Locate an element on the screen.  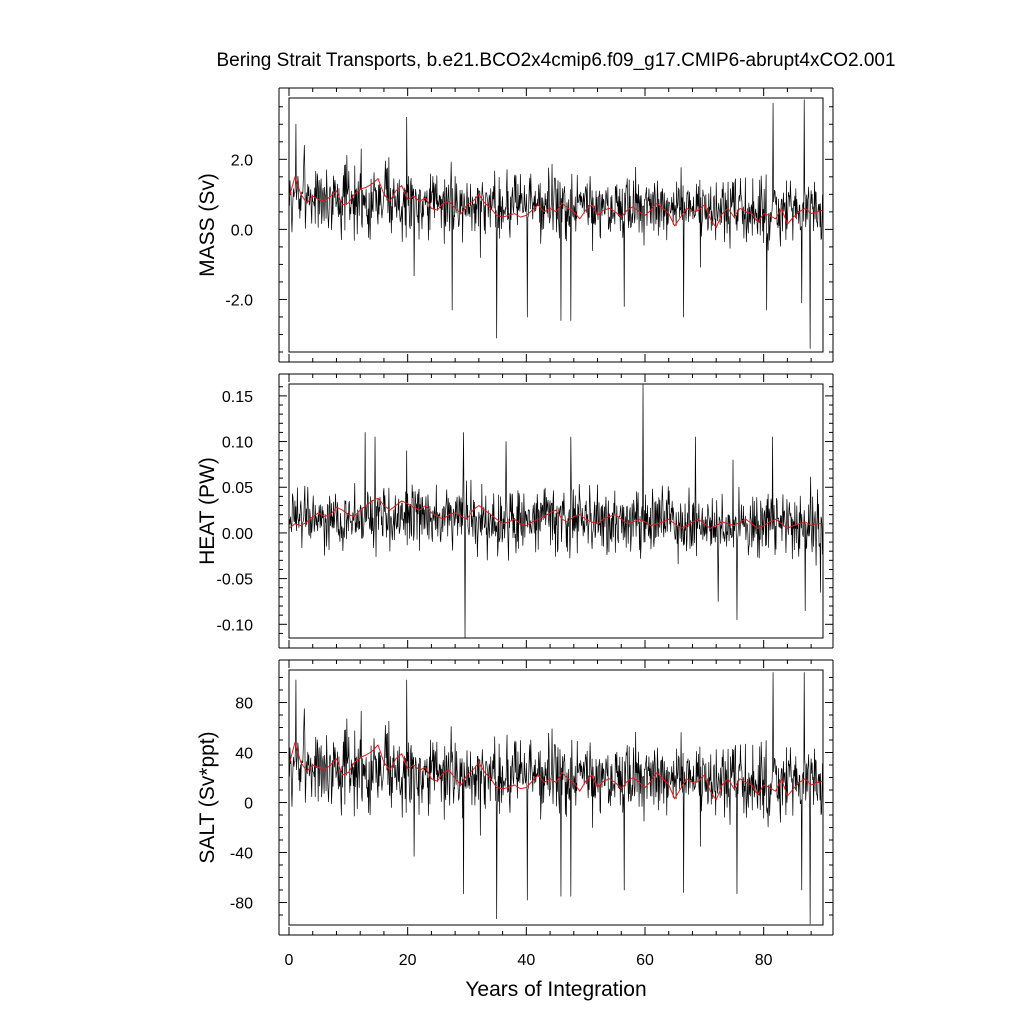
series-monthly-salt is located at coordinates (556, 798).